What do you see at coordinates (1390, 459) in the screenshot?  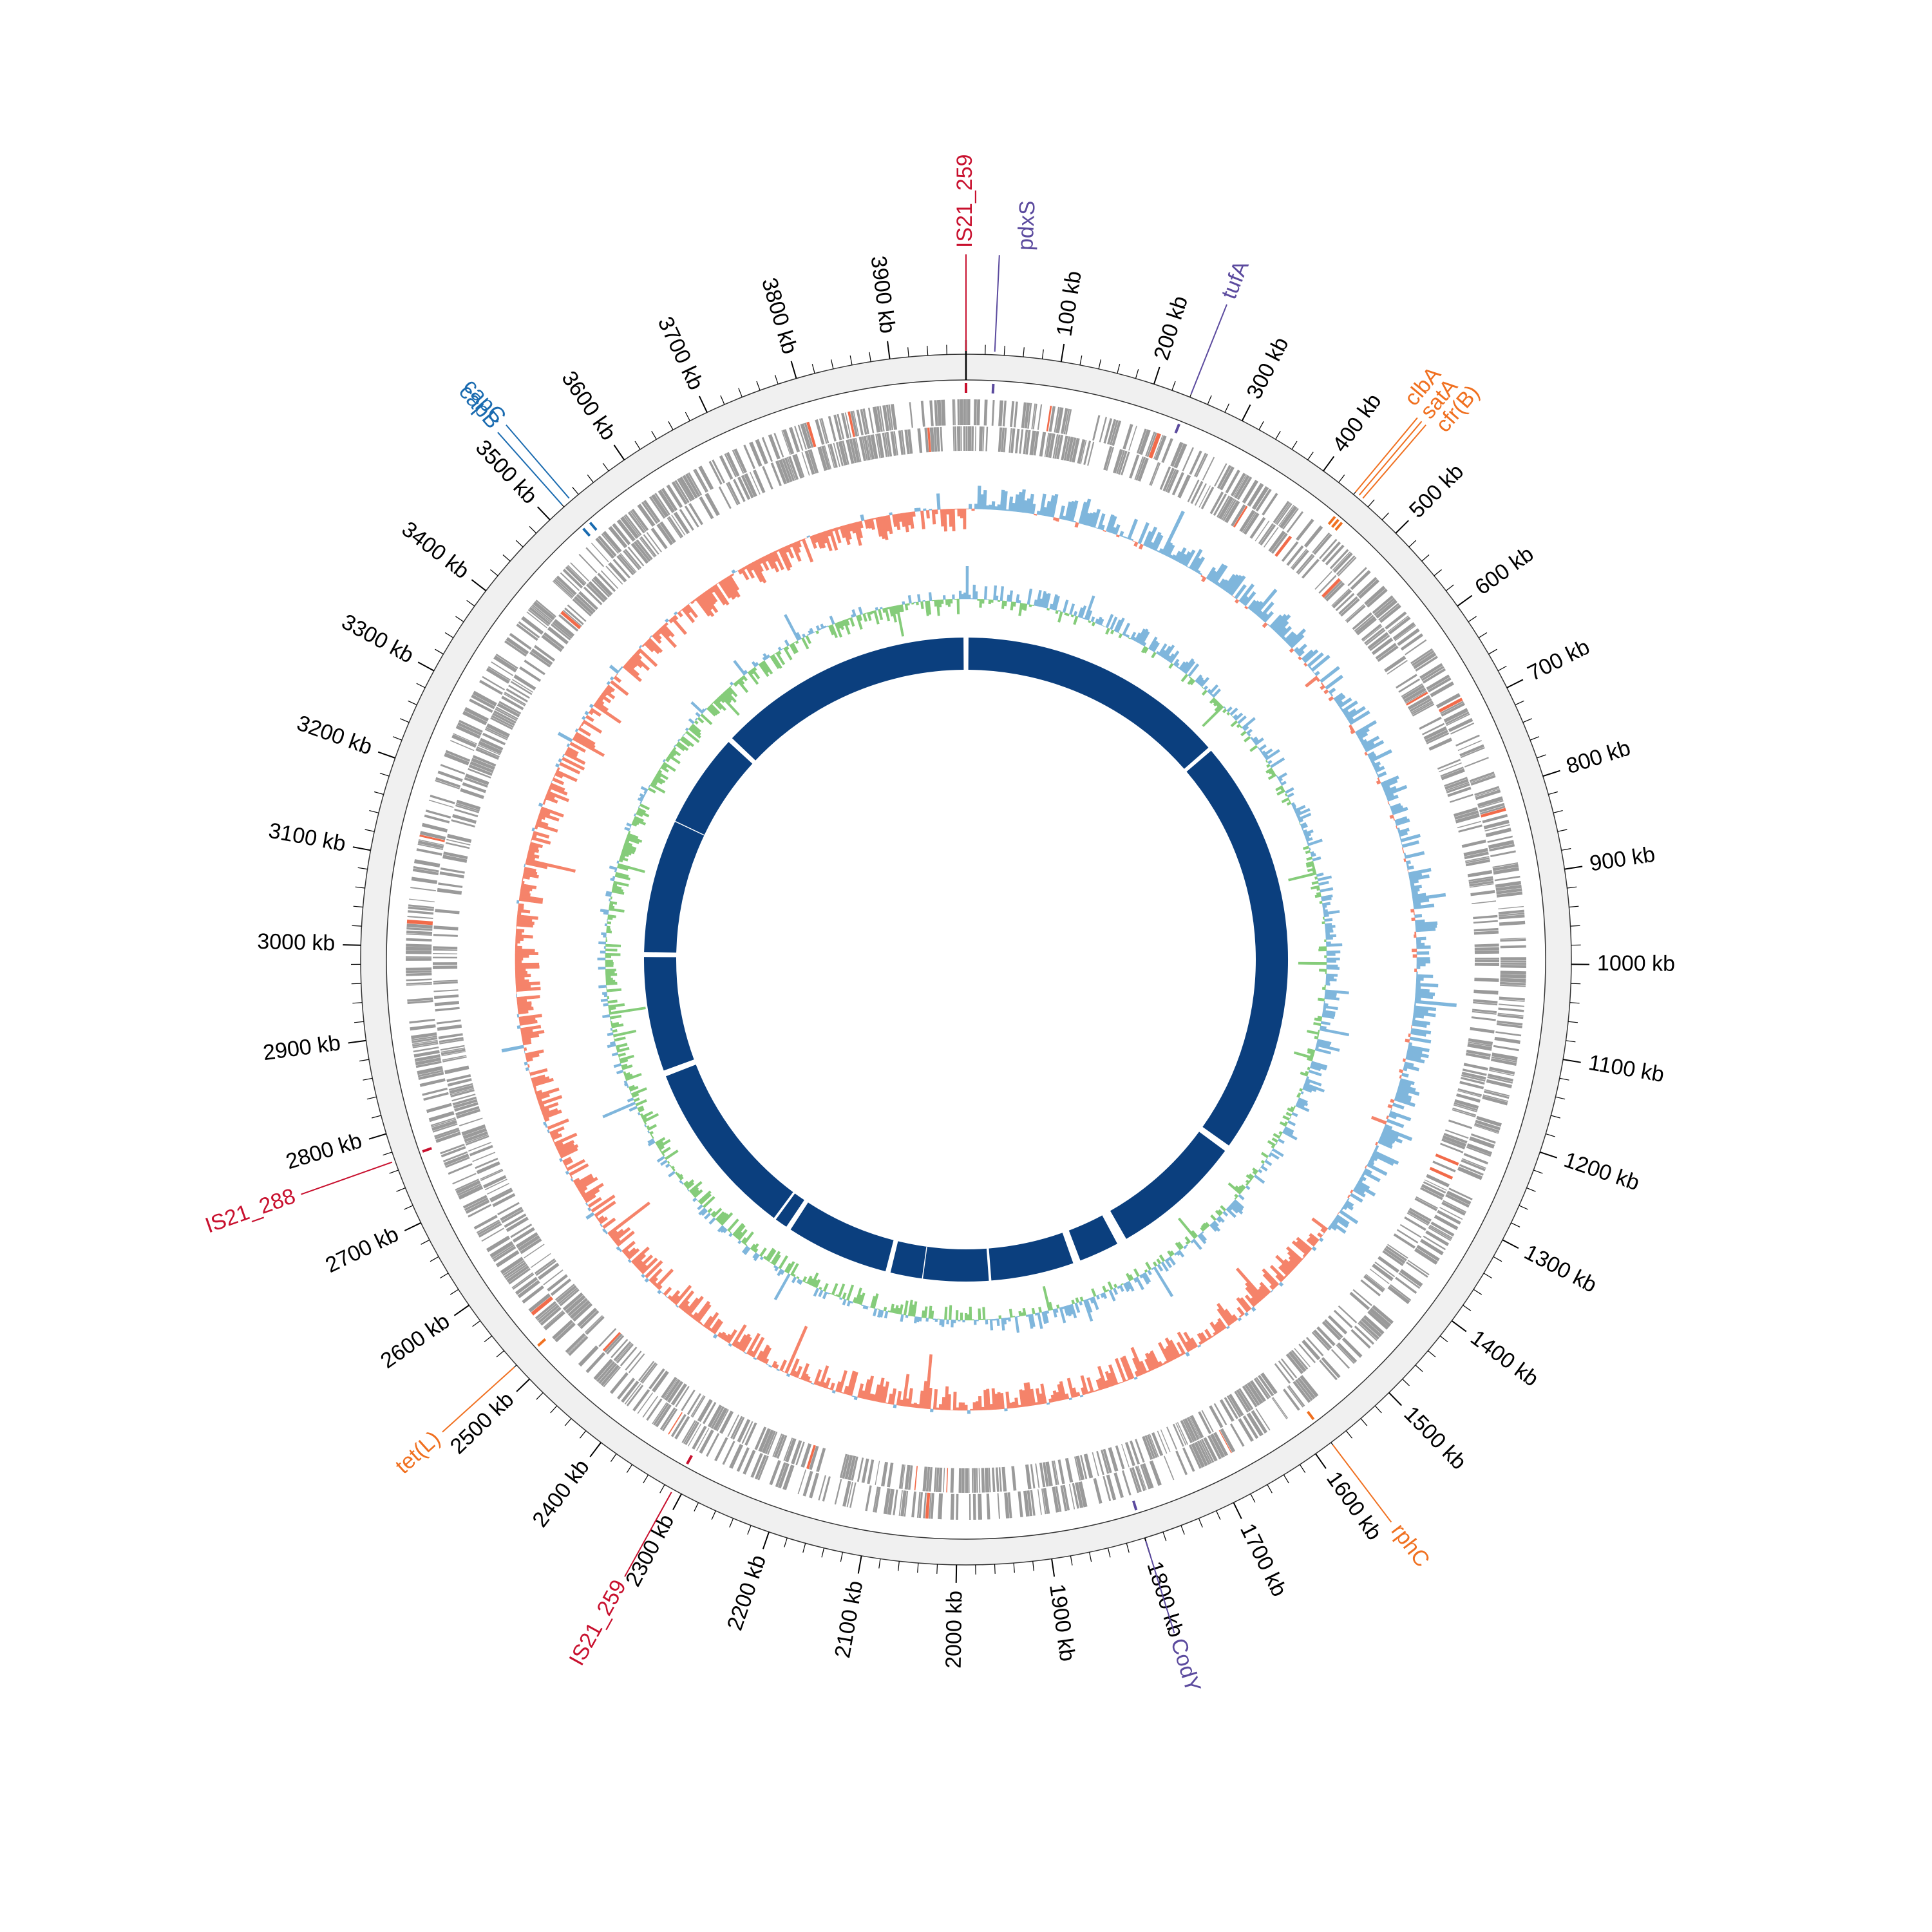 I see `annotation-leader` at bounding box center [1390, 459].